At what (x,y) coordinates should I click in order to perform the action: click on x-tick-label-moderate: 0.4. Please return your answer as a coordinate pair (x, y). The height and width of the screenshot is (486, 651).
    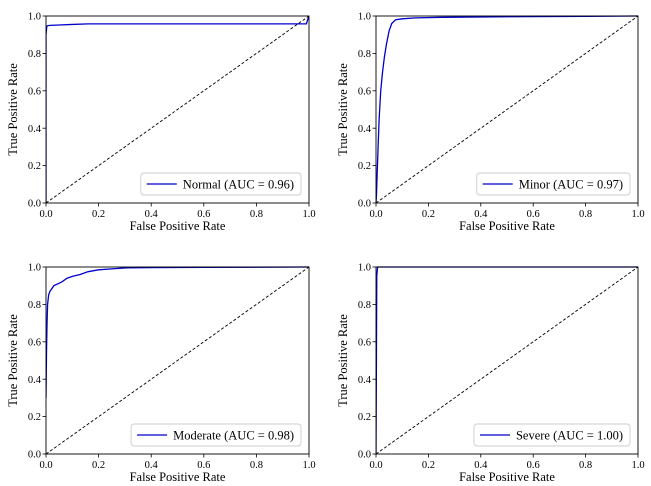
    Looking at the image, I should click on (152, 465).